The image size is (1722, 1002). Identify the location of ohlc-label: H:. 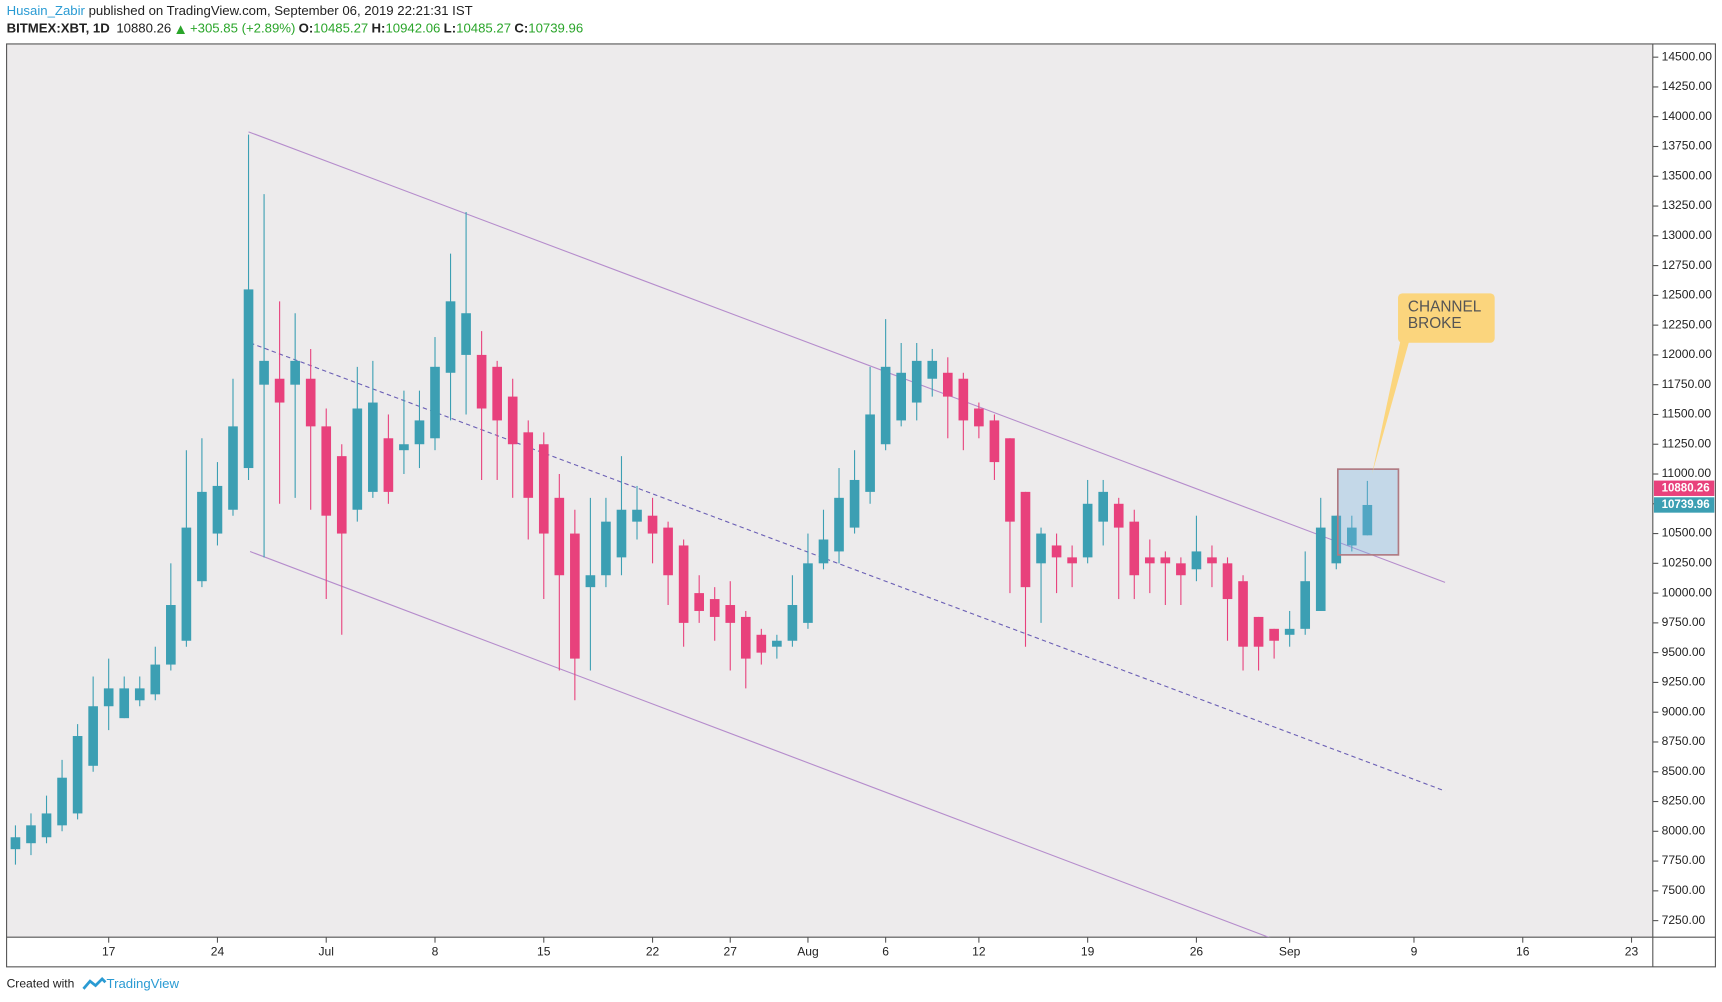
(379, 28).